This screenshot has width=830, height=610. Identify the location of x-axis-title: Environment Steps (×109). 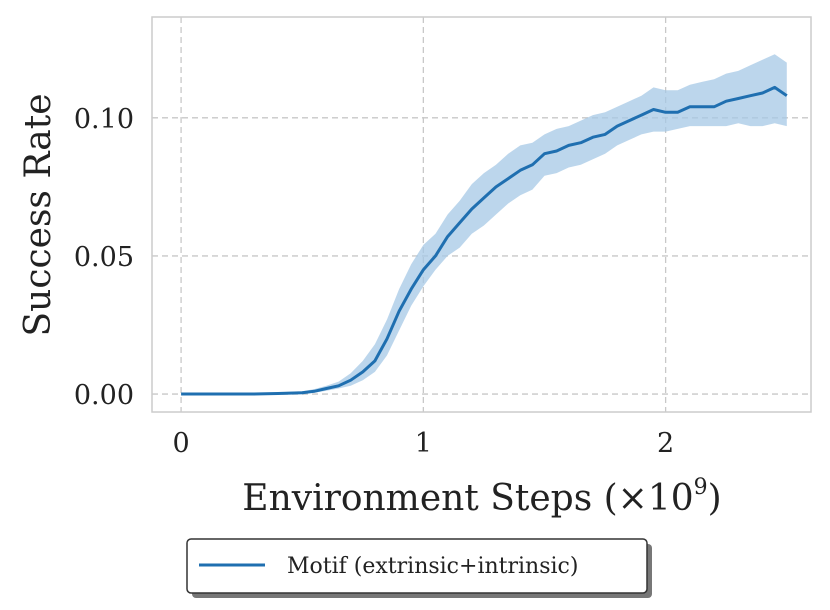
(481, 497).